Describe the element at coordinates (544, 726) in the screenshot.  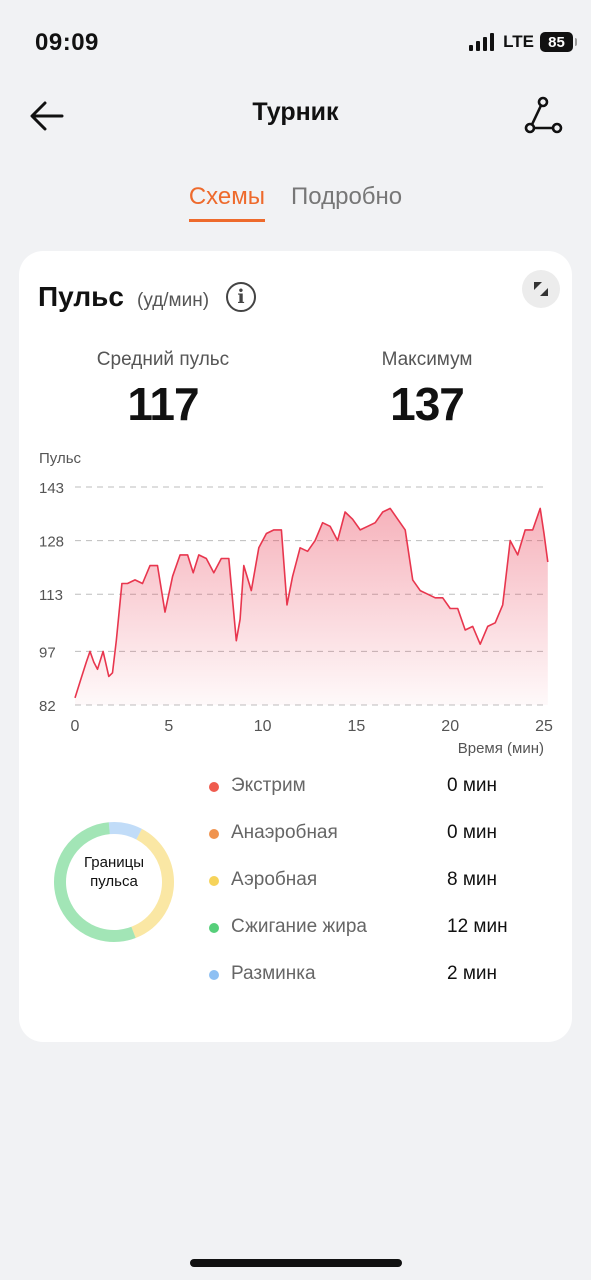
I see `x-tick-label: 25` at that location.